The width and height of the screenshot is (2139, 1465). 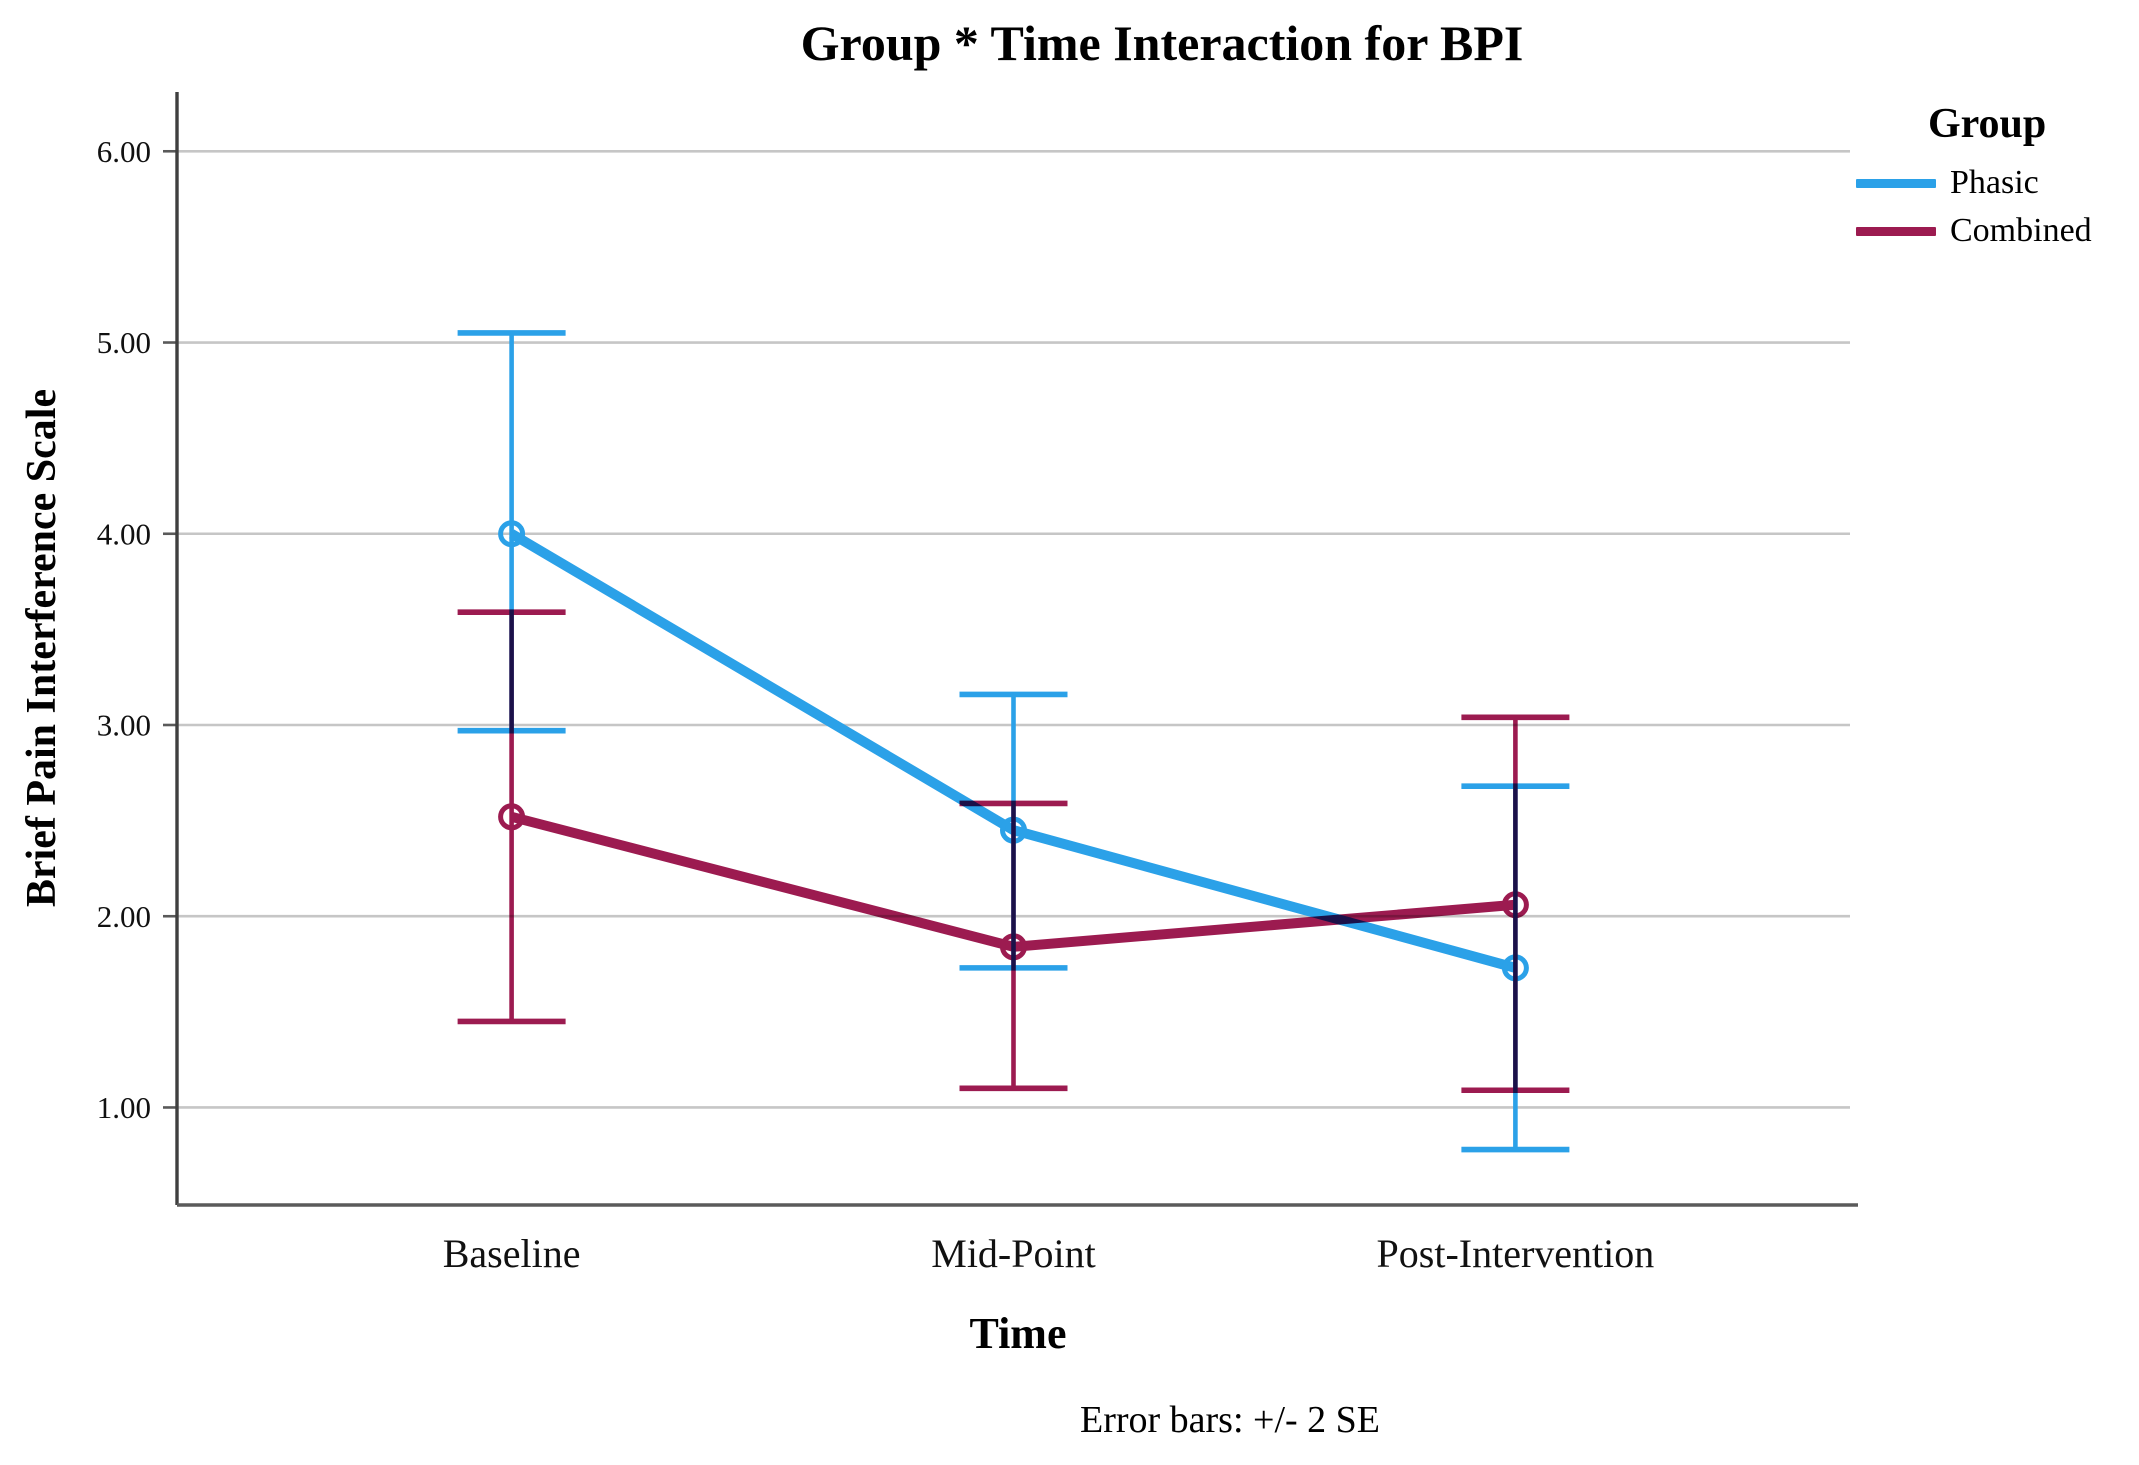 I want to click on legend-label: Phasic, so click(x=1994, y=182).